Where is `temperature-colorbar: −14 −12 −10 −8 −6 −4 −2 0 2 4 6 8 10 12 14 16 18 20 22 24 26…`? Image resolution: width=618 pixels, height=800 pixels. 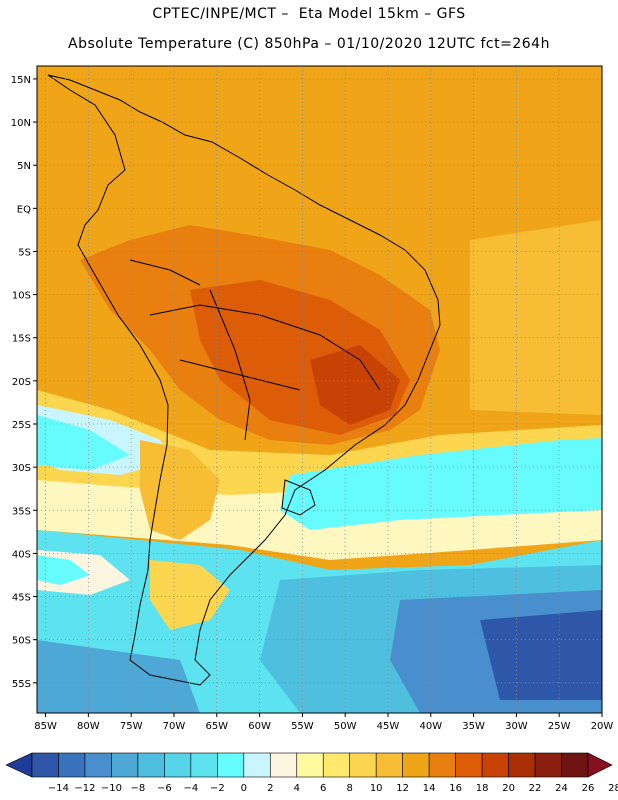 temperature-colorbar: −14 −12 −10 −8 −6 −4 −2 0 2 4 6 8 10 12 14 16 18 20 22 24 26… is located at coordinates (311, 773).